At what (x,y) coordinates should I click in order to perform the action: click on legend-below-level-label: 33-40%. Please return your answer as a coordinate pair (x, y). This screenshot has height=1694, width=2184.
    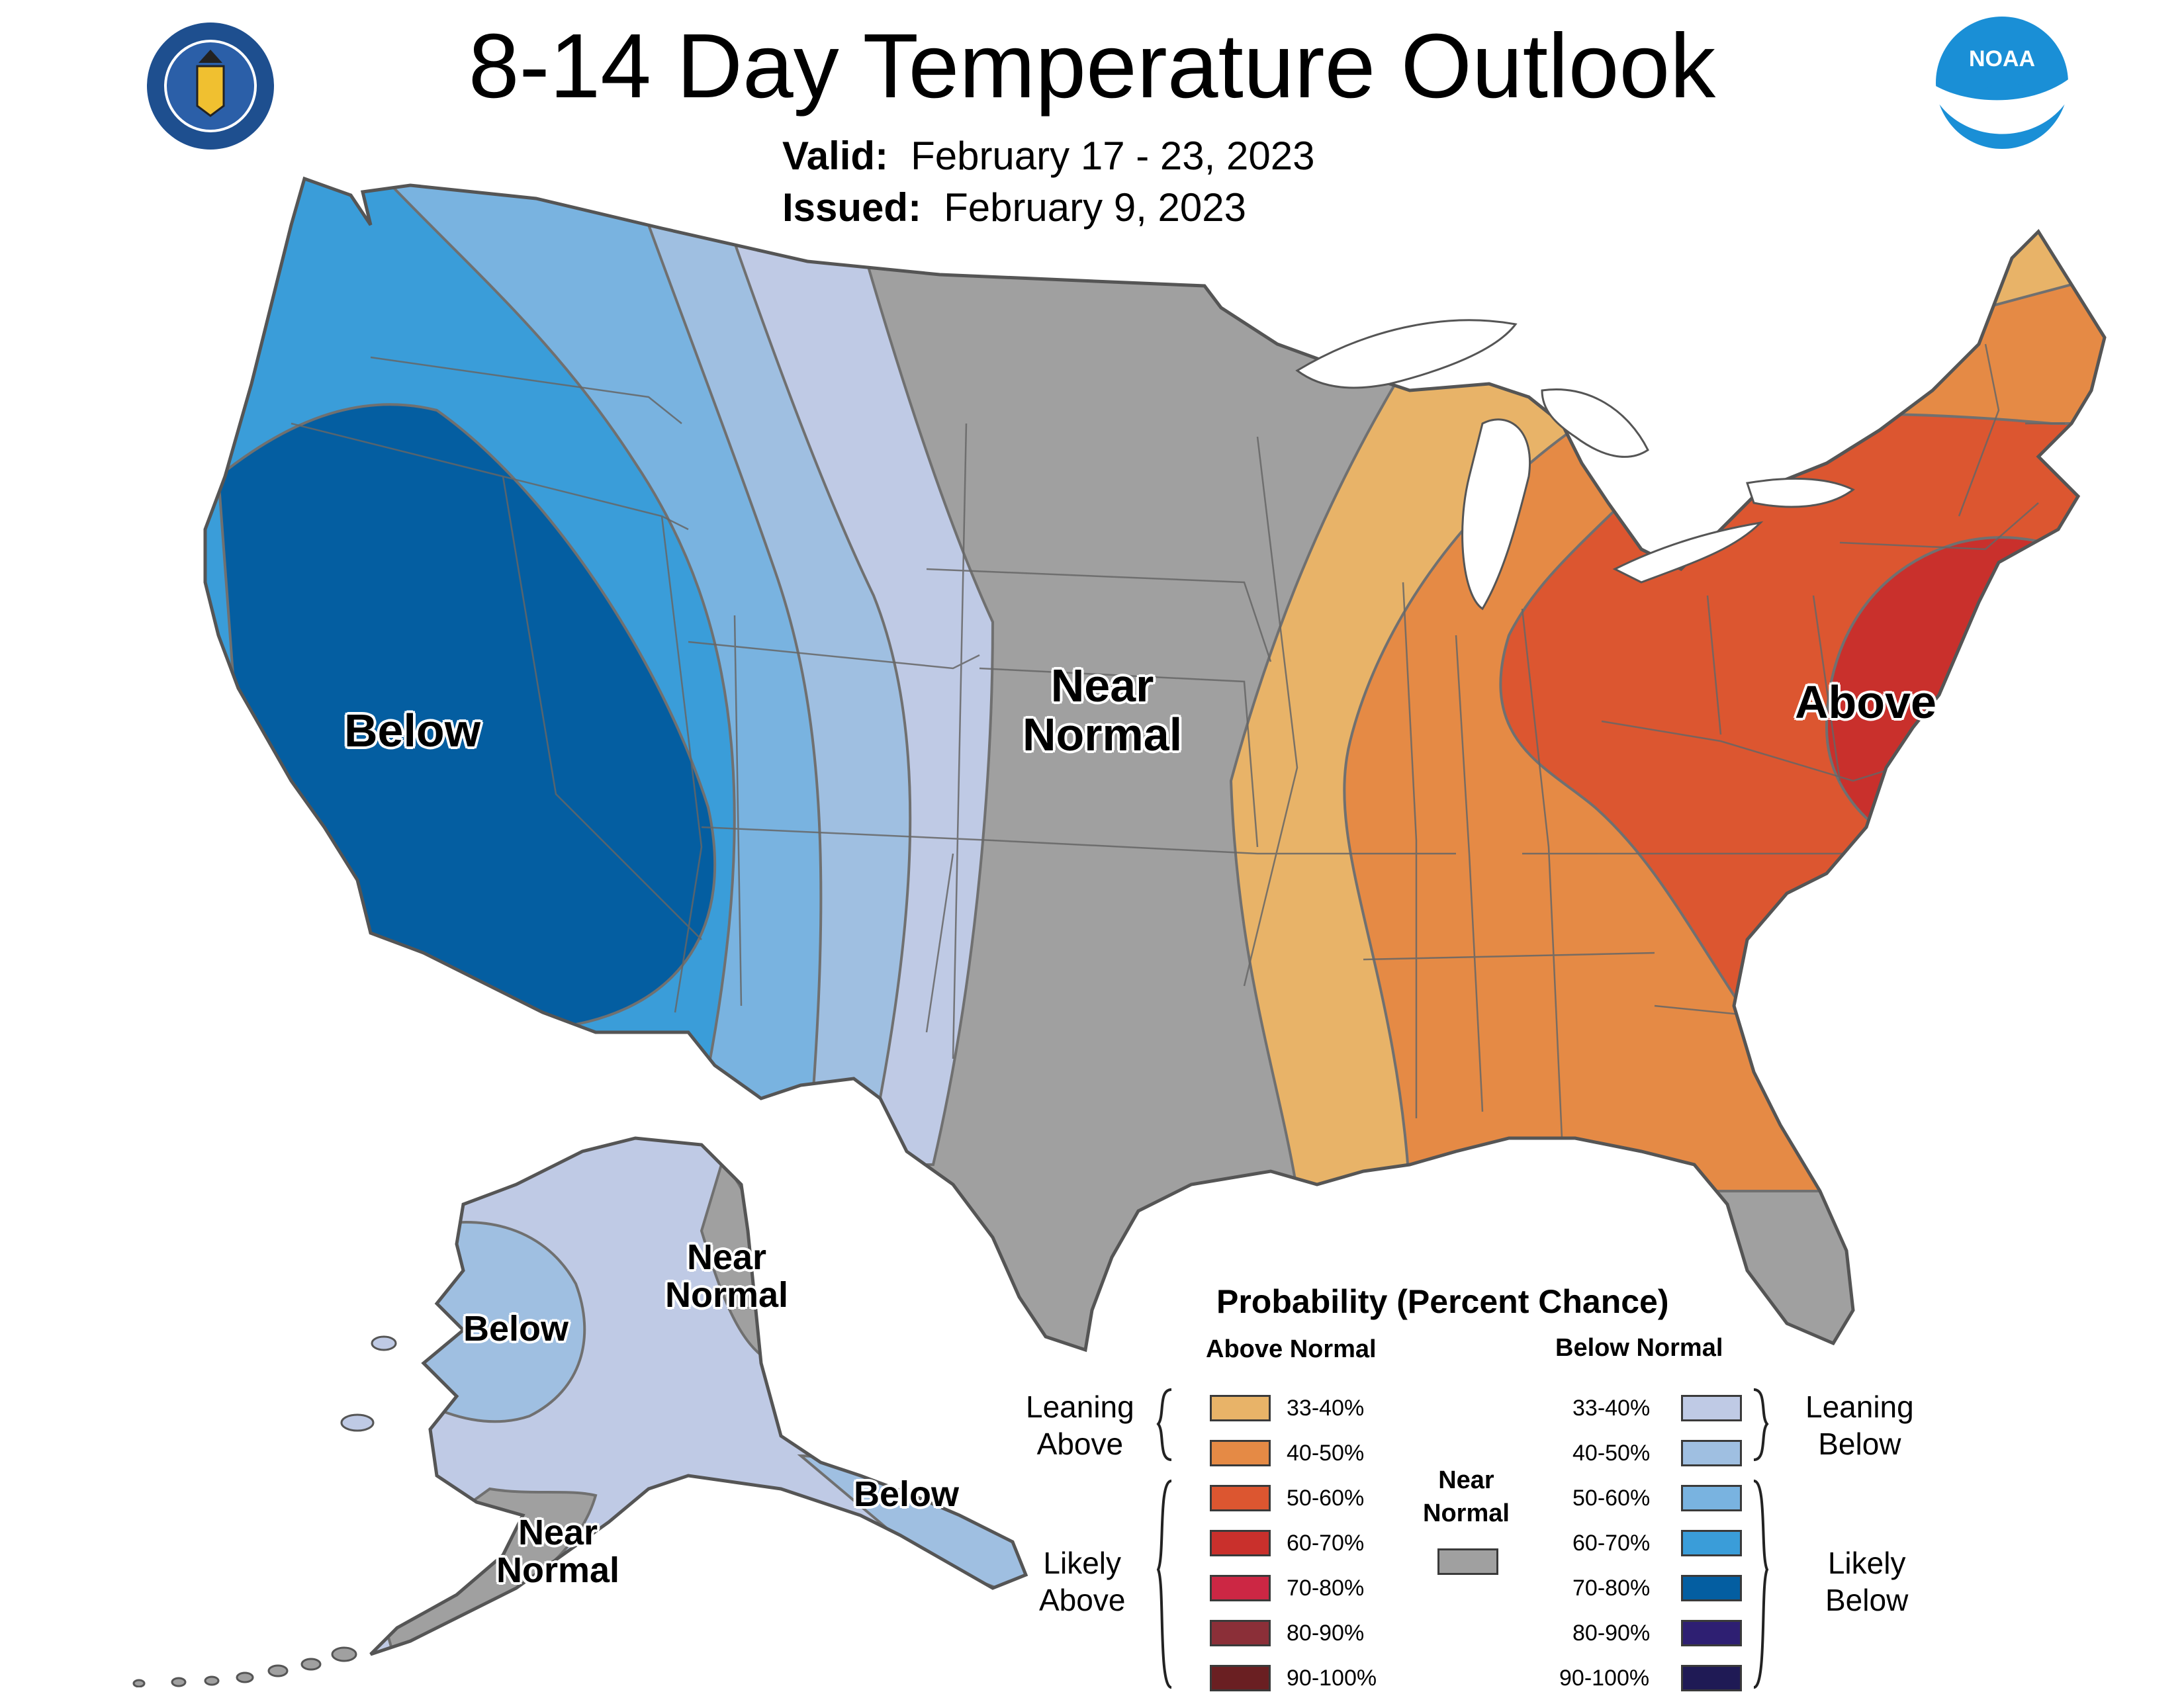
    Looking at the image, I should click on (1612, 1408).